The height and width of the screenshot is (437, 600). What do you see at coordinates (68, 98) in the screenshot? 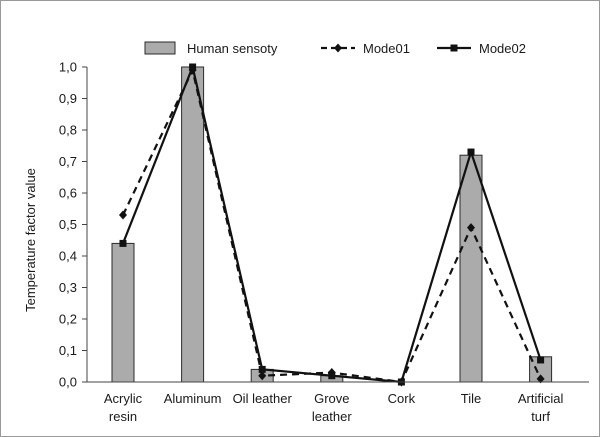
I see `y-tick-label: 0,9` at bounding box center [68, 98].